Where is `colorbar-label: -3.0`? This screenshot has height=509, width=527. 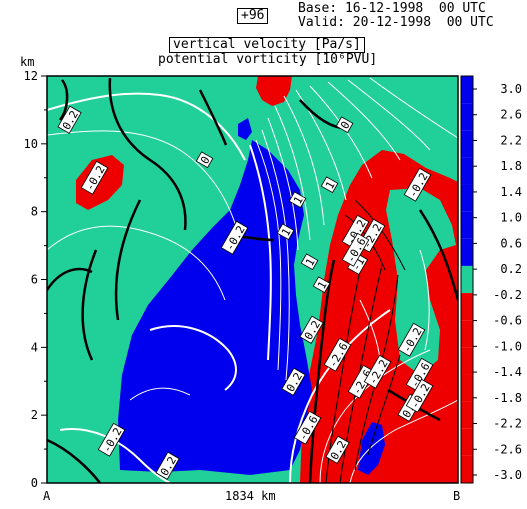
colorbar-label: -3.0 is located at coordinates (507, 475).